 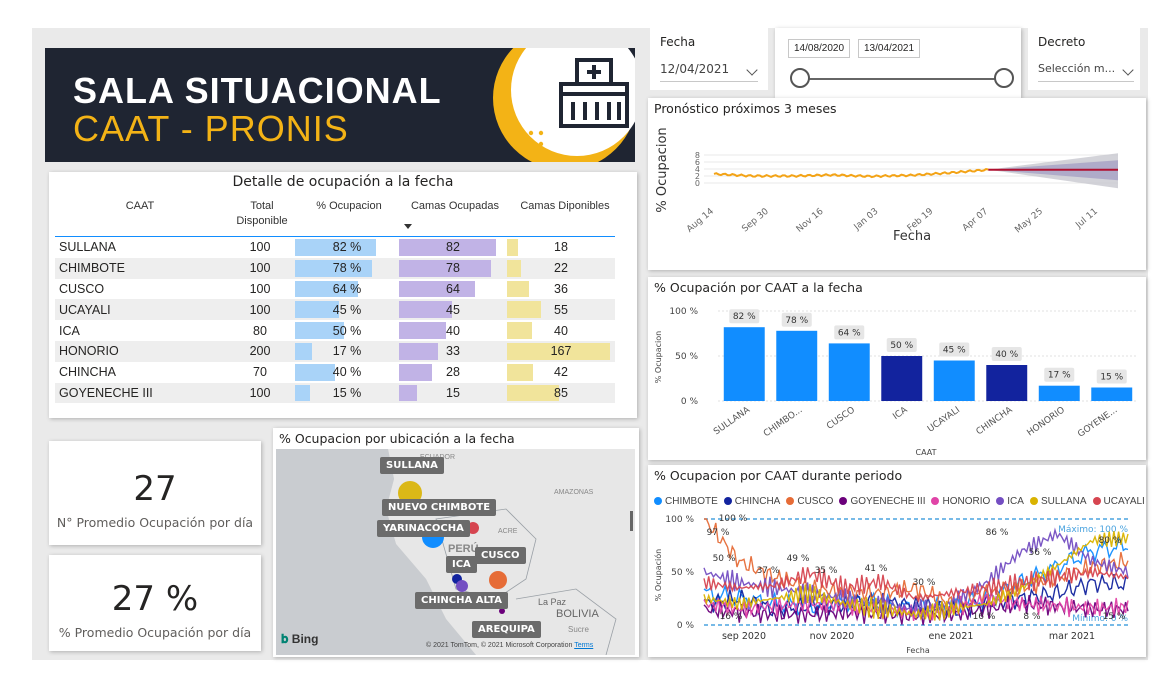 I want to click on cell-free-text: 40, so click(x=561, y=330).